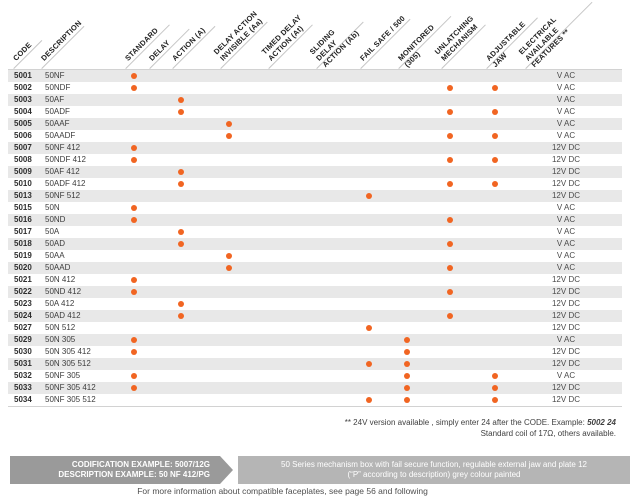  Describe the element at coordinates (315, 76) in the screenshot. I see `table-row-5001: 5001 50NF V AC` at that location.